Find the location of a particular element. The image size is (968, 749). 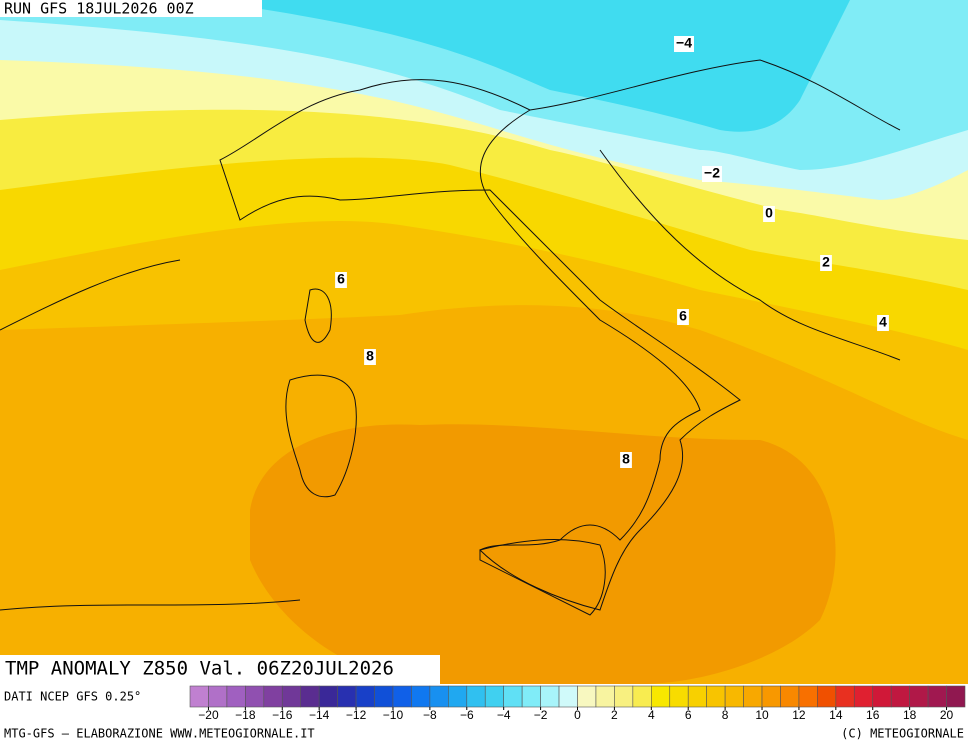

colorbar-tick-label: −20 is located at coordinates (208, 715).